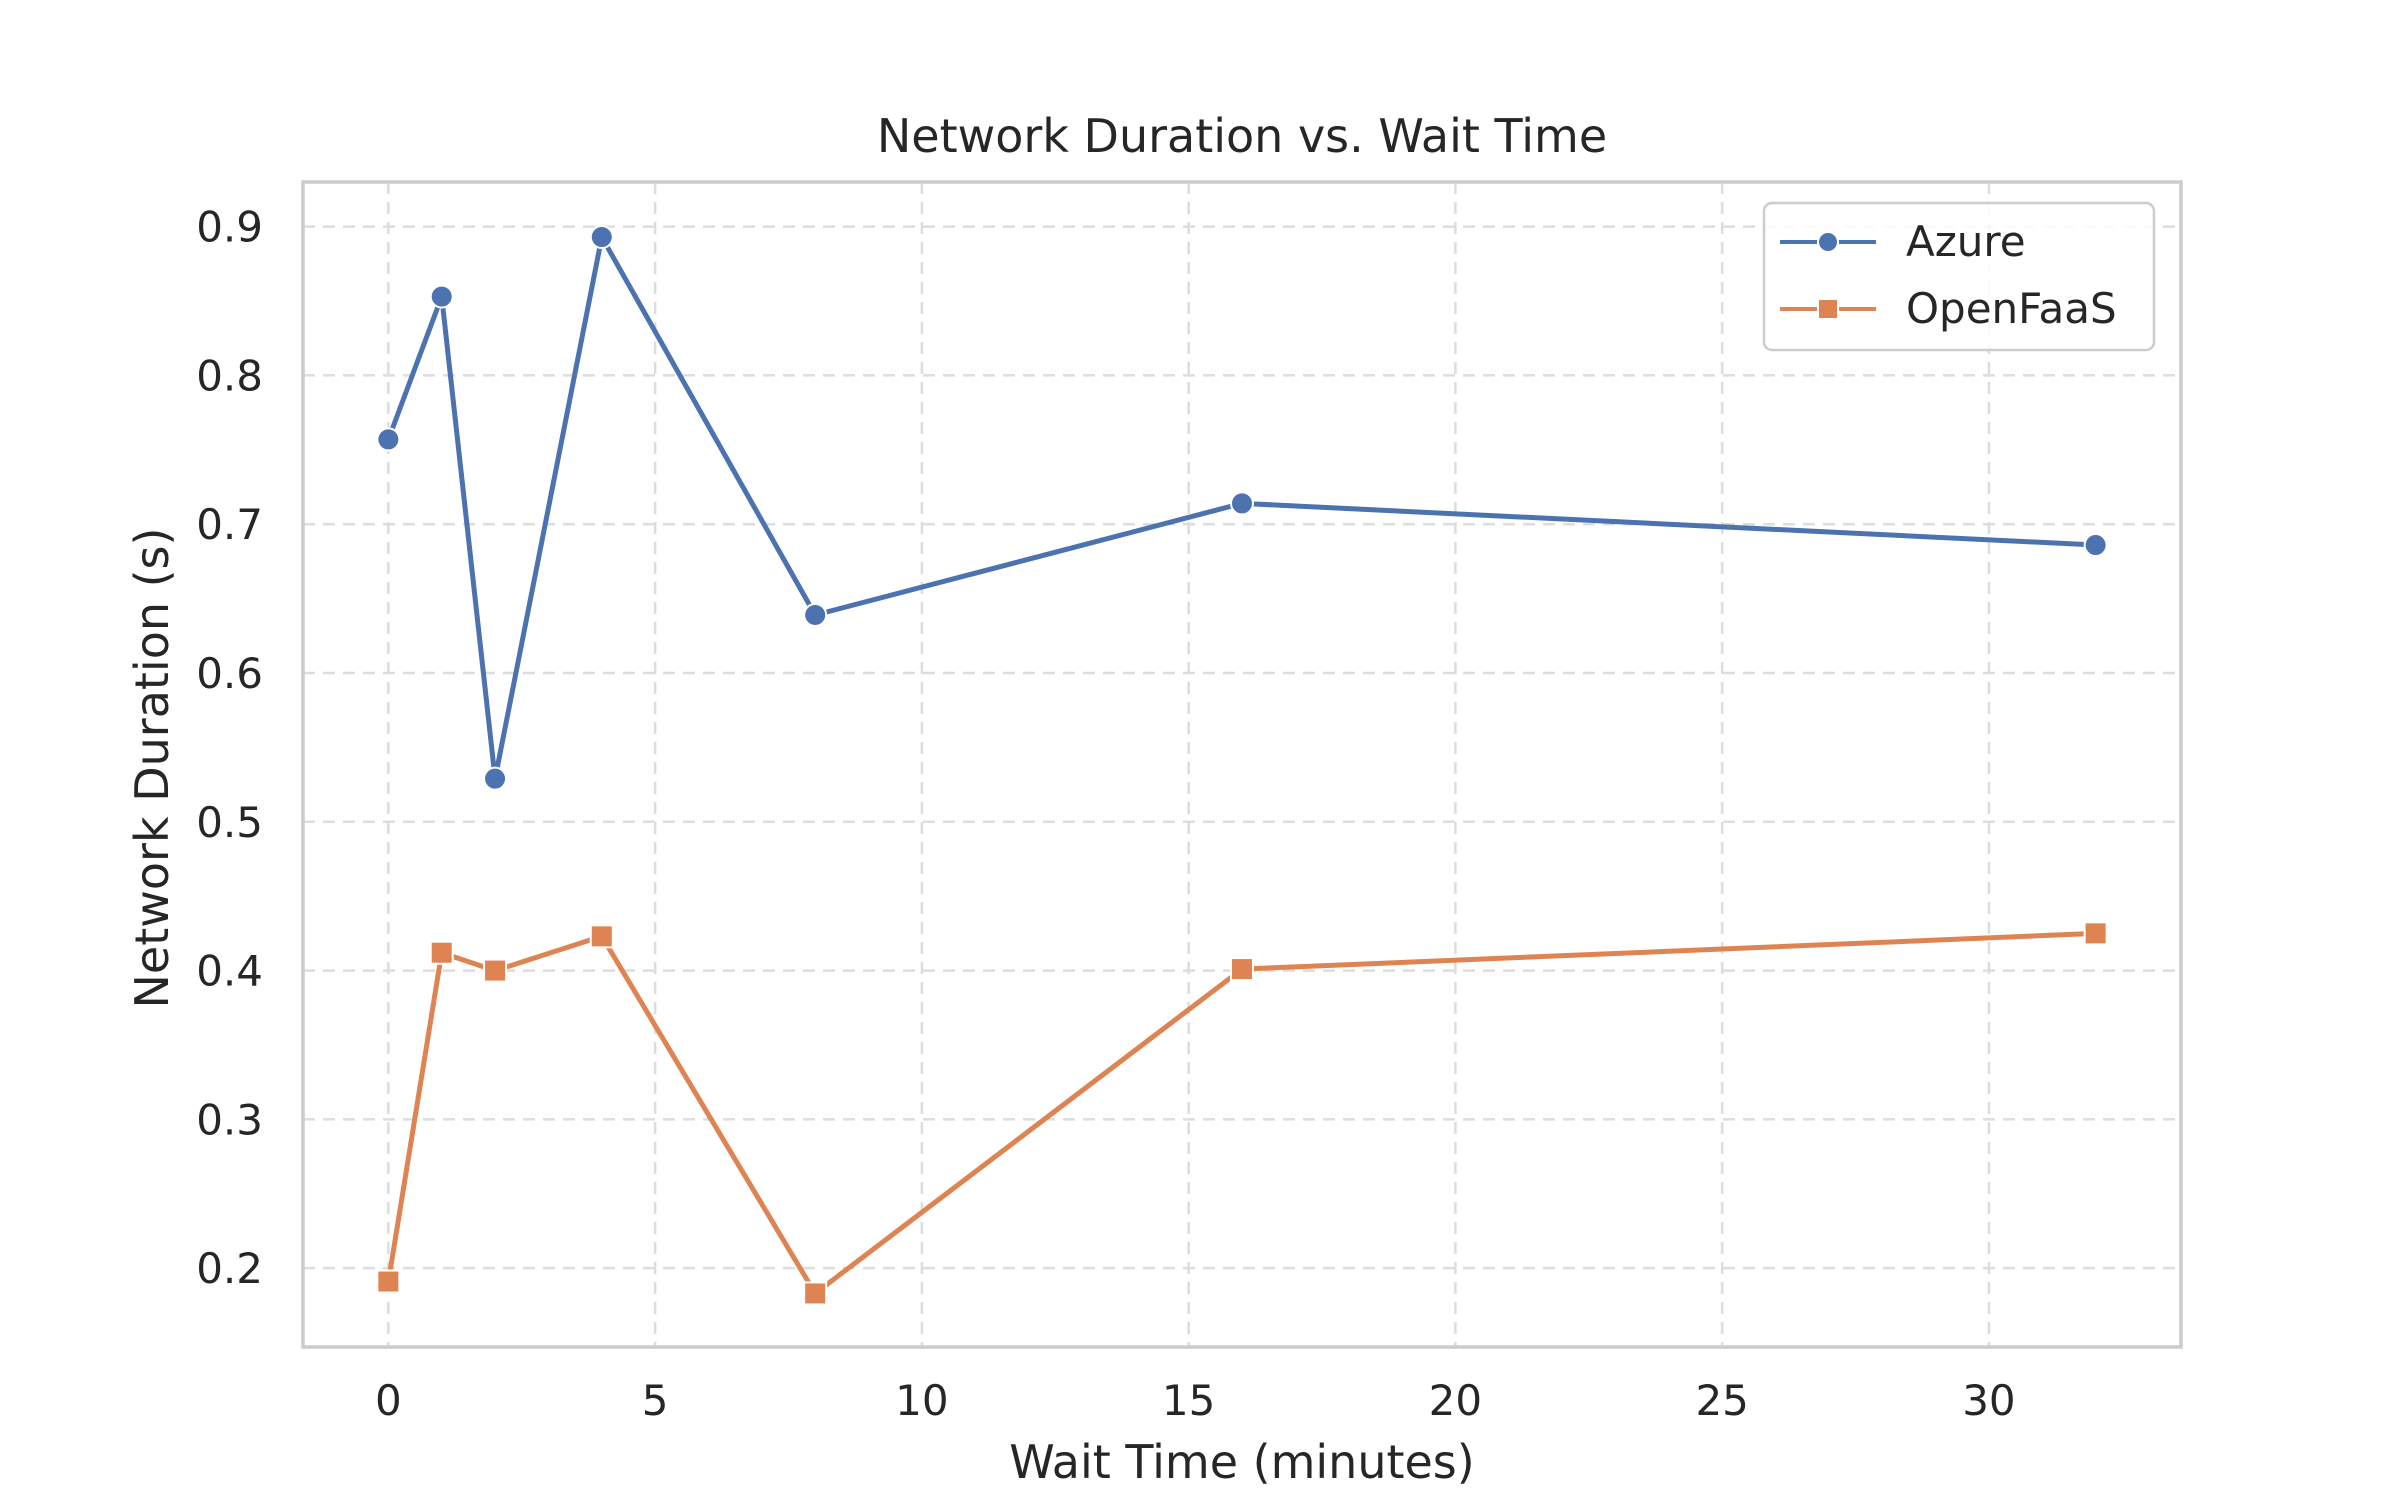  What do you see at coordinates (388, 1400) in the screenshot?
I see `x-tick-label: 0` at bounding box center [388, 1400].